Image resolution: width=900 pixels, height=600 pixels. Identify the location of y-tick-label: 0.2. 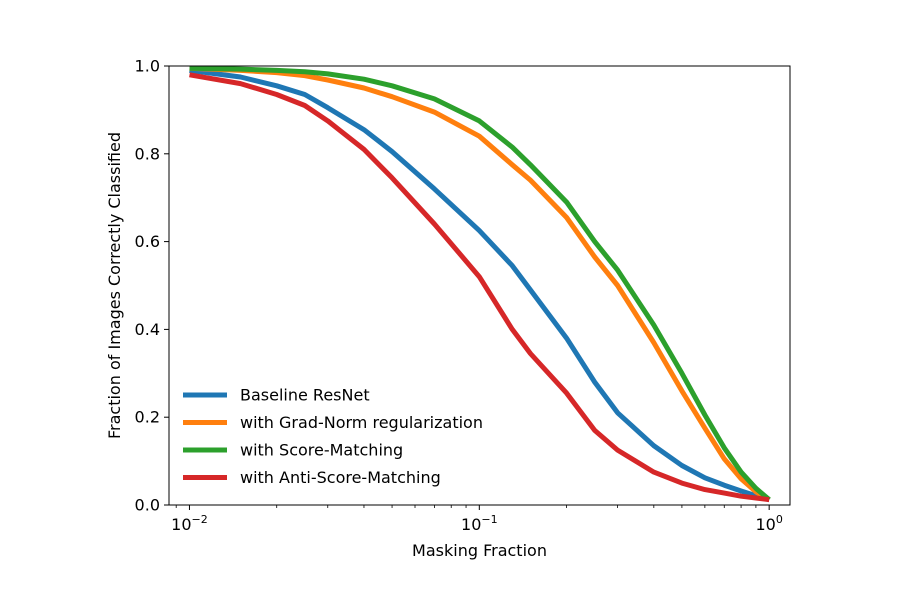
(147, 417).